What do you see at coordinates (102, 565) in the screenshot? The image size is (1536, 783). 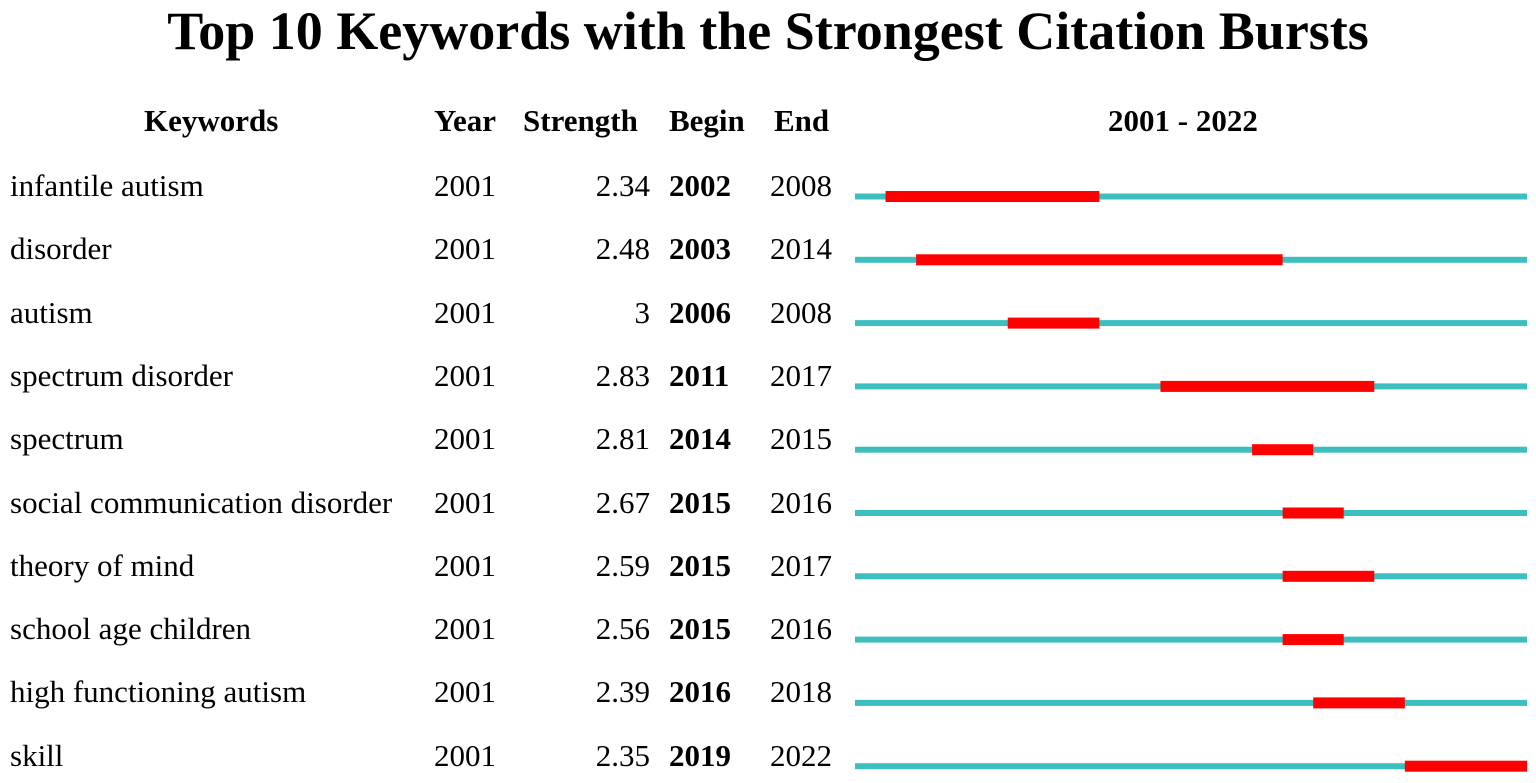 I see `keyword-label: theory of mind` at bounding box center [102, 565].